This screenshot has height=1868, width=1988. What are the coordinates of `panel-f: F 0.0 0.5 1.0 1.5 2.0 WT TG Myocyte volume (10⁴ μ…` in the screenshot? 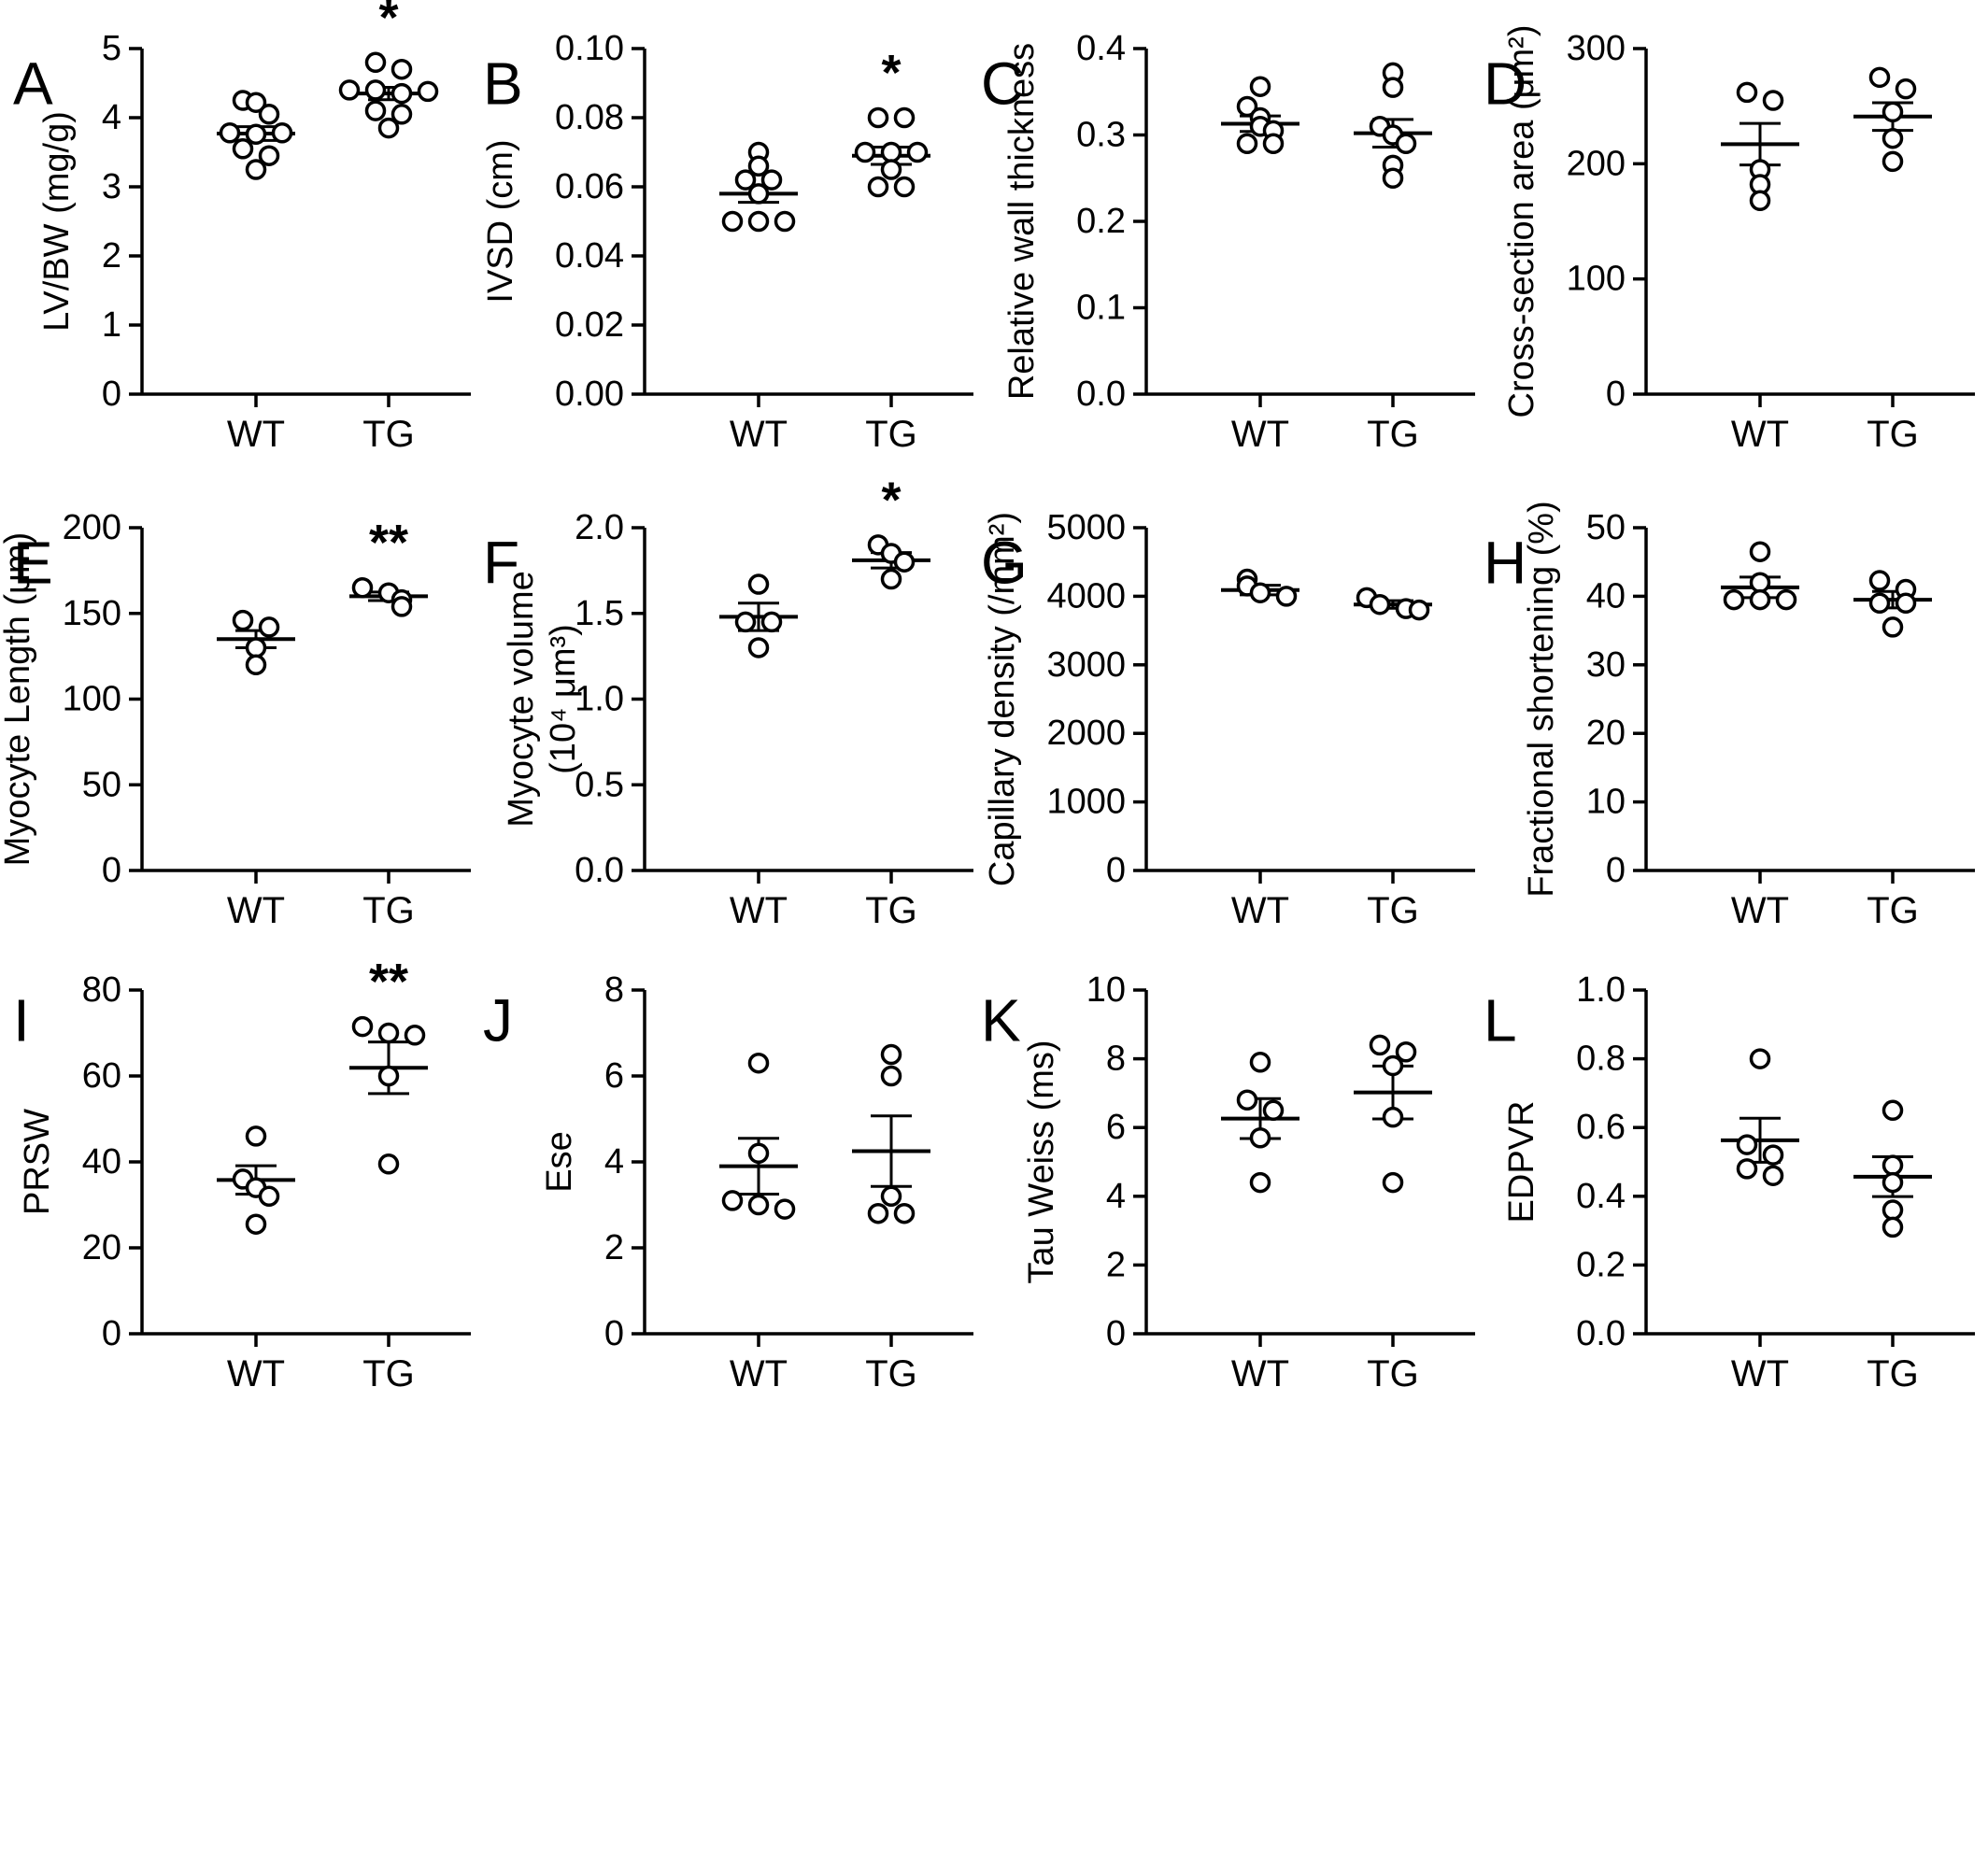 It's located at (728, 702).